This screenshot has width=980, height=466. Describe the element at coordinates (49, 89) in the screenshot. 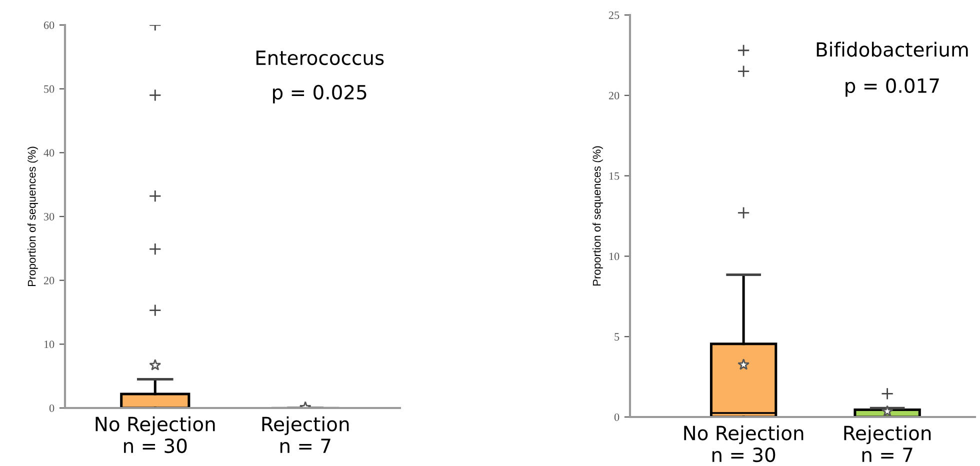

I see `y-tick-label: 50` at that location.